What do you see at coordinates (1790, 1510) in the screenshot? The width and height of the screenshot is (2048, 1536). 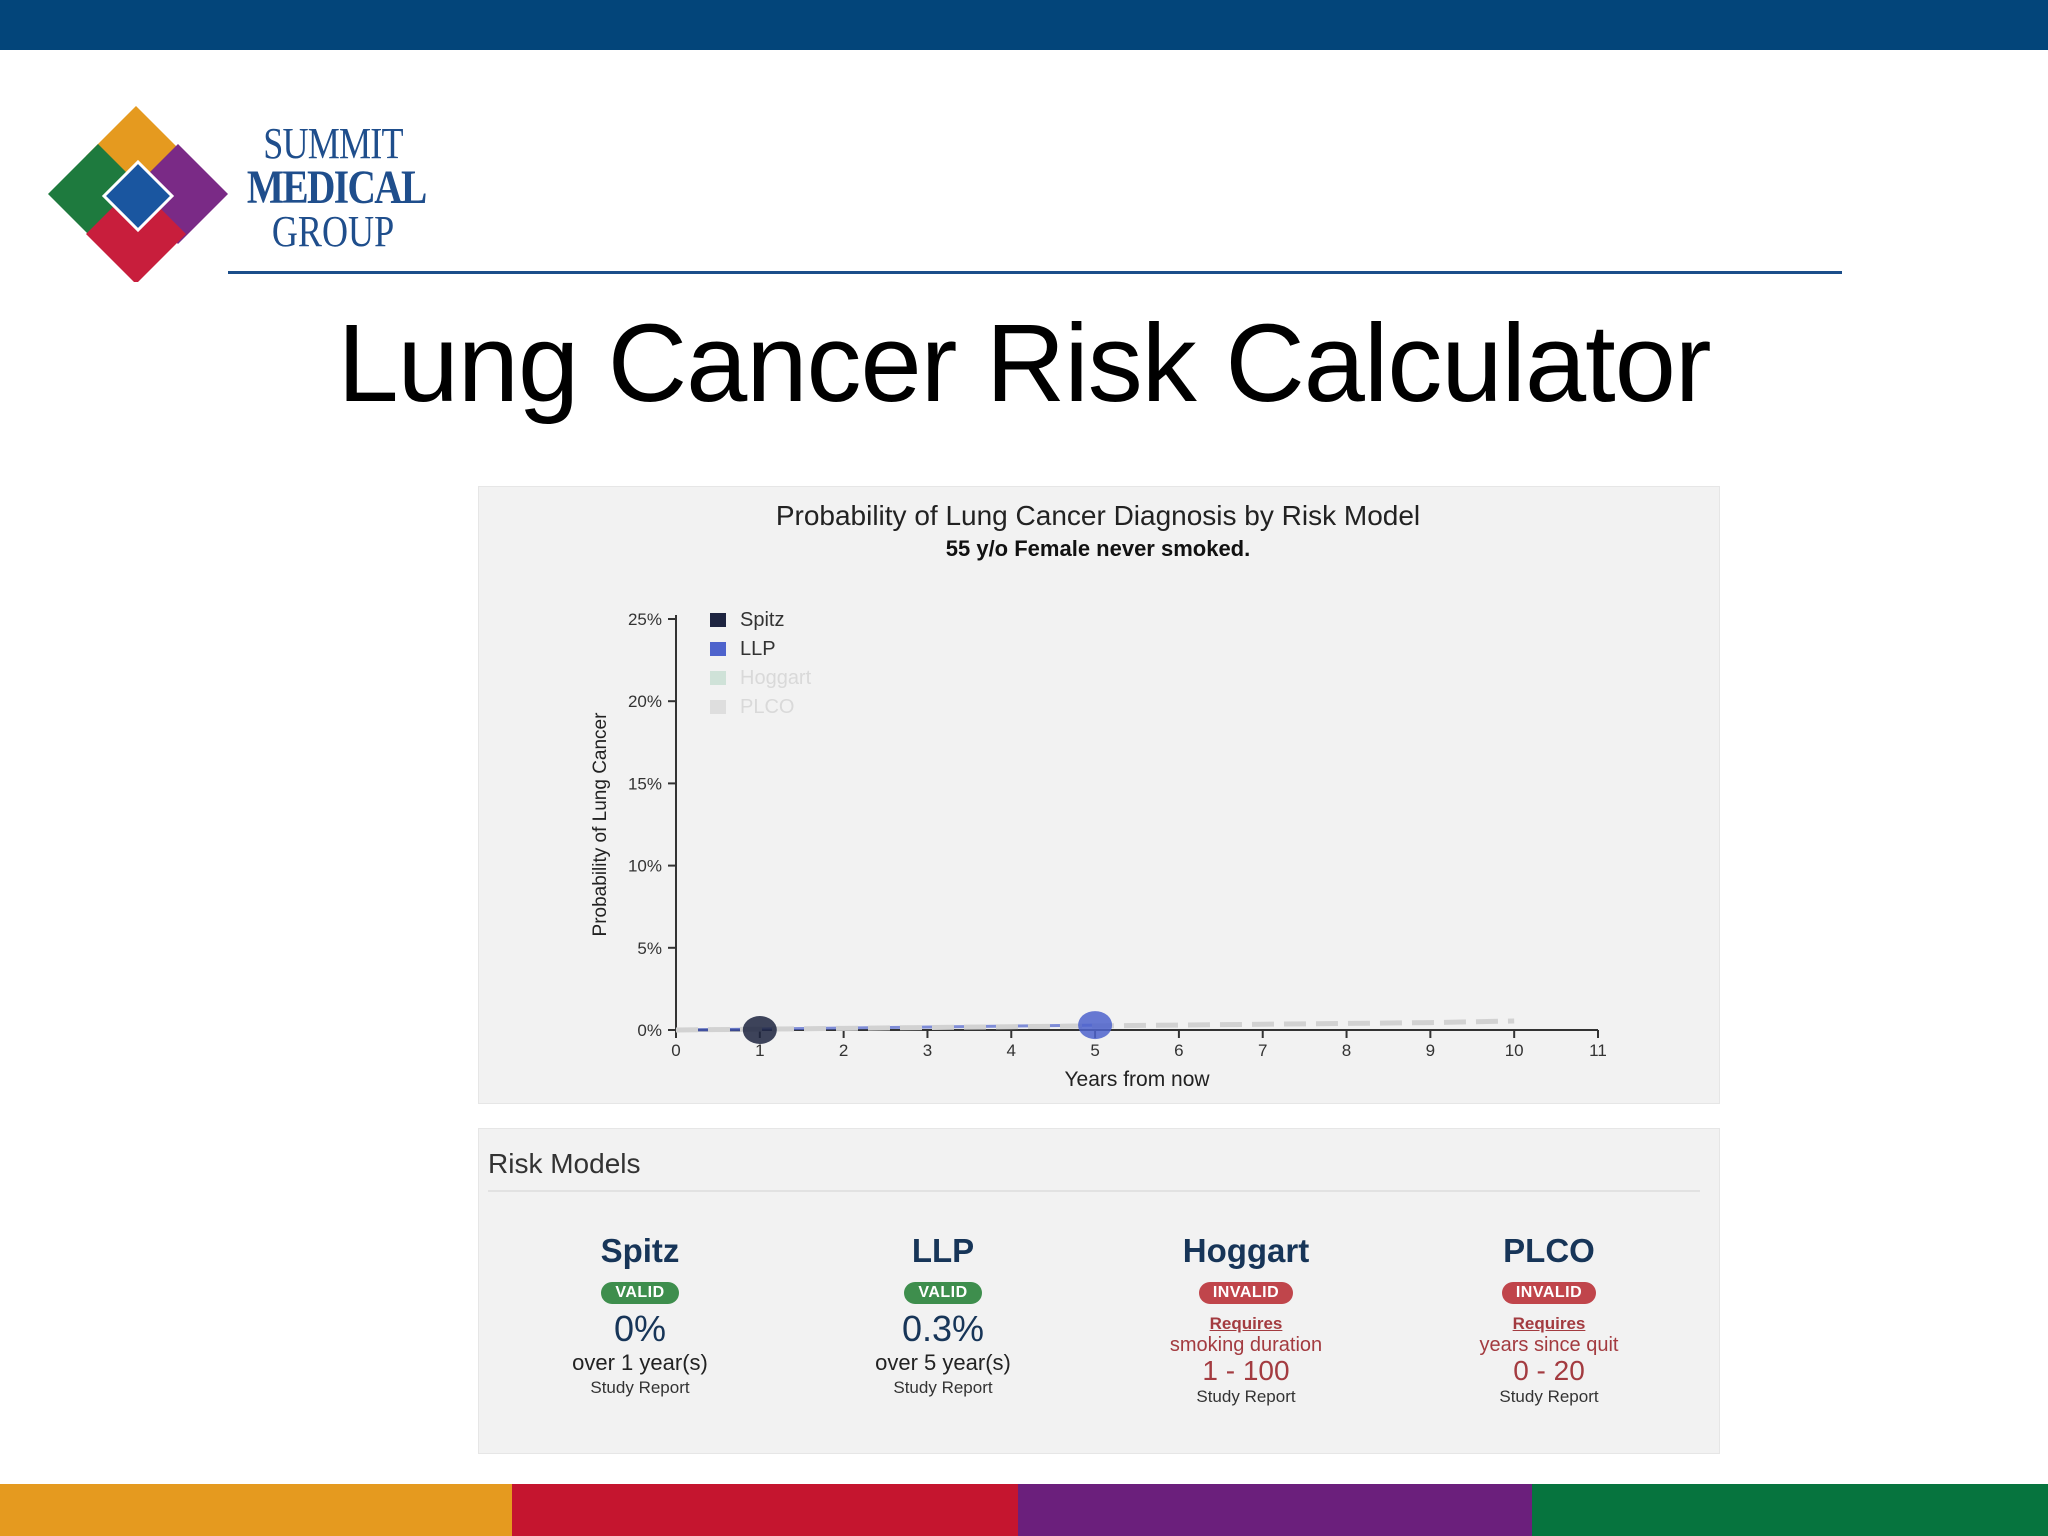 I see `bottom-bar-green` at bounding box center [1790, 1510].